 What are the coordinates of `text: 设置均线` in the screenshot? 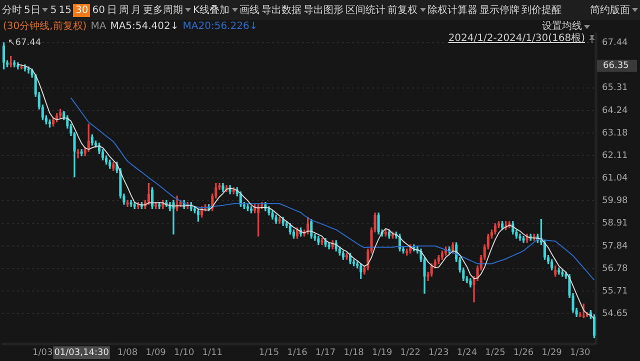 It's located at (562, 26).